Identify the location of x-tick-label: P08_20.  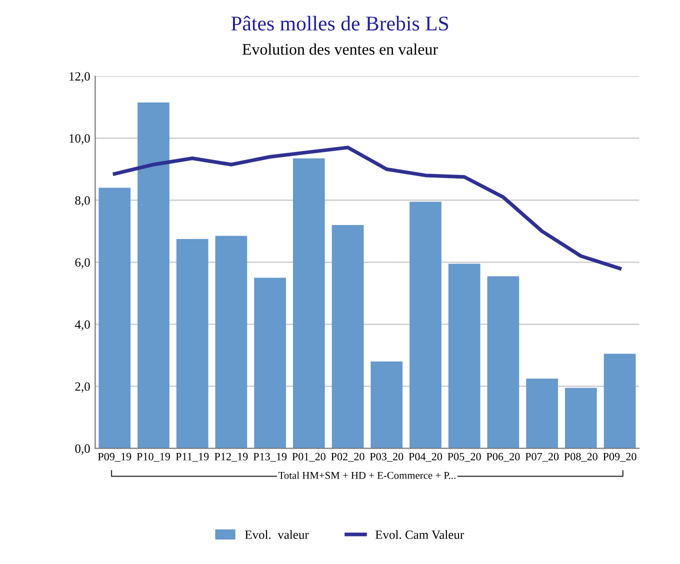
(581, 457).